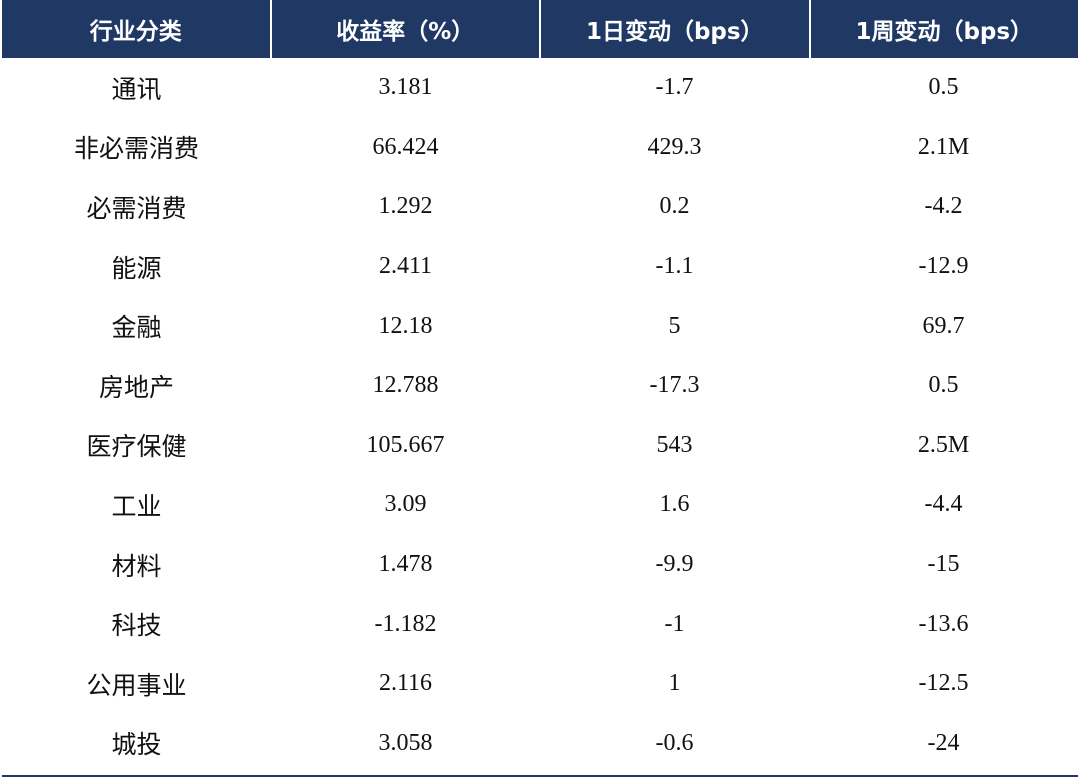 The image size is (1080, 781). What do you see at coordinates (943, 564) in the screenshot?
I see `week-change-cell: -15` at bounding box center [943, 564].